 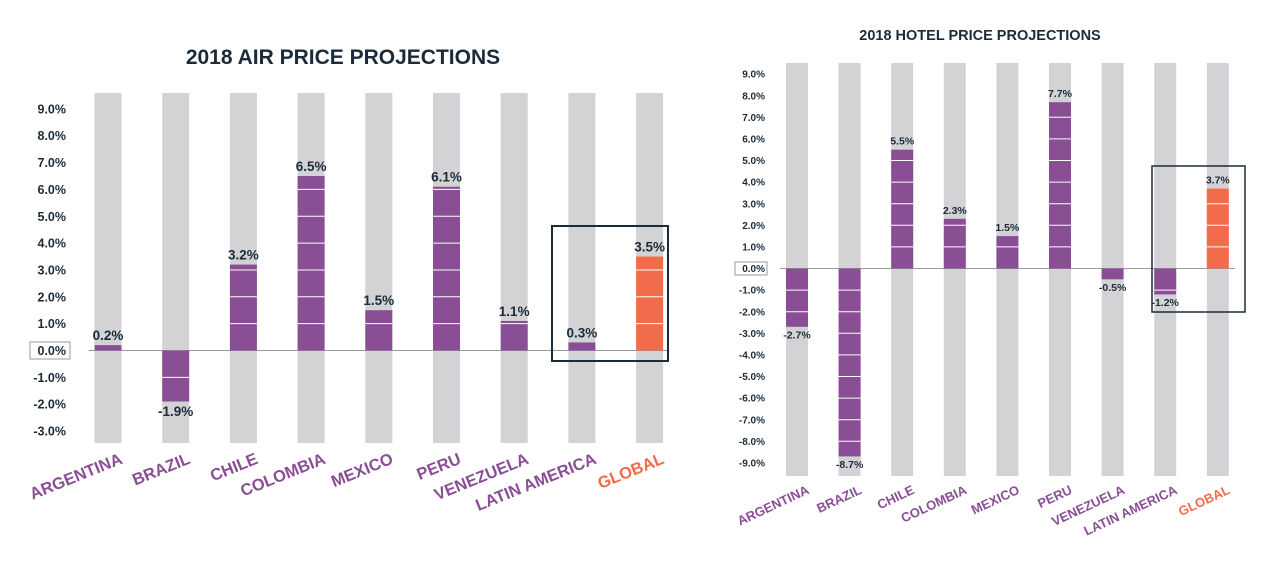 What do you see at coordinates (752, 420) in the screenshot?
I see `y-tick-label: -7.0%` at bounding box center [752, 420].